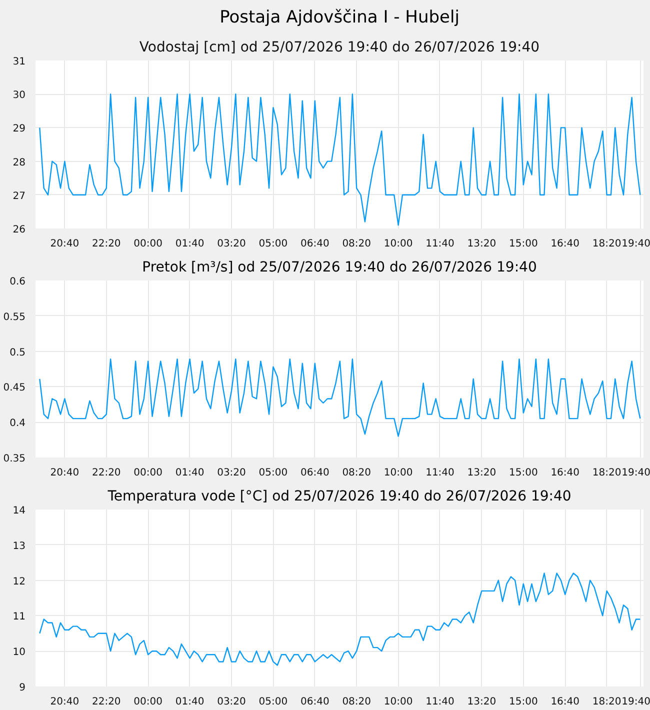 This screenshot has height=710, width=650. What do you see at coordinates (19, 129) in the screenshot?
I see `y-tick-label: 29` at bounding box center [19, 129].